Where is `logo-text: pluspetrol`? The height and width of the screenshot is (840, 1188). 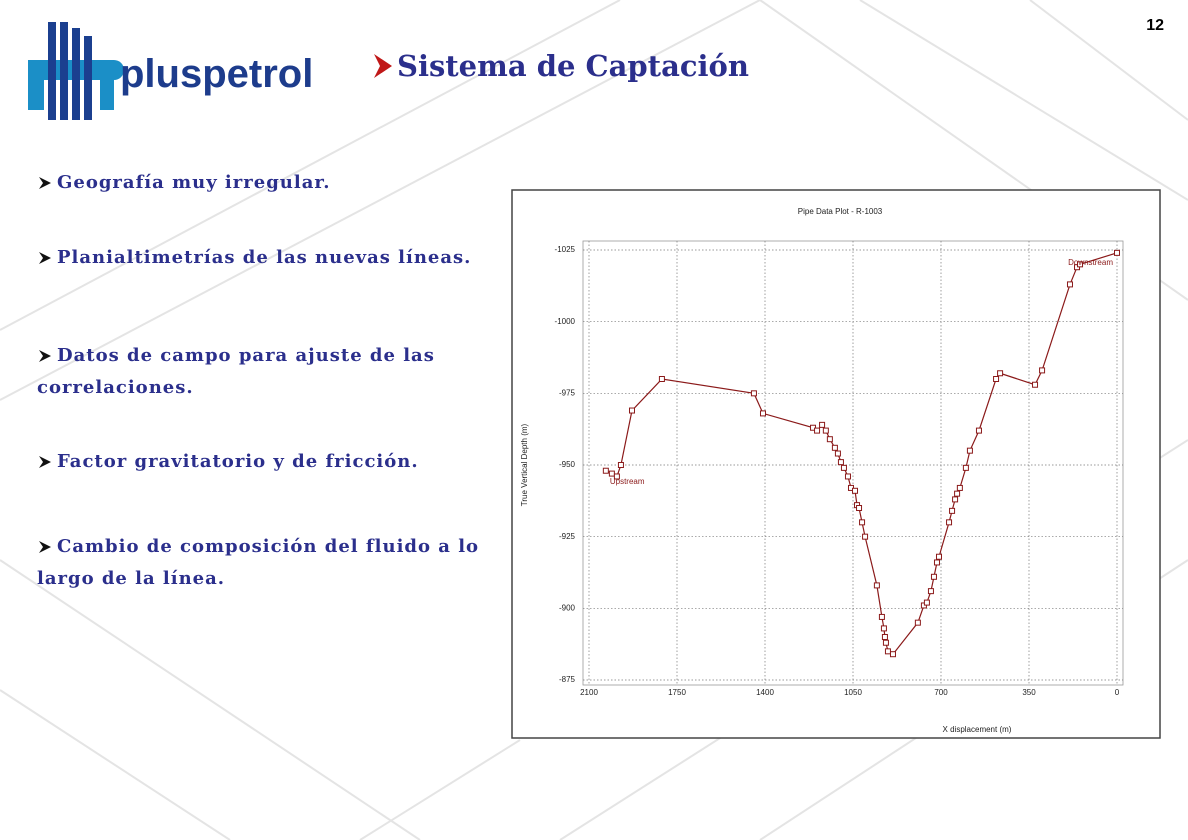
logo-text: pluspetrol is located at coordinates (216, 74).